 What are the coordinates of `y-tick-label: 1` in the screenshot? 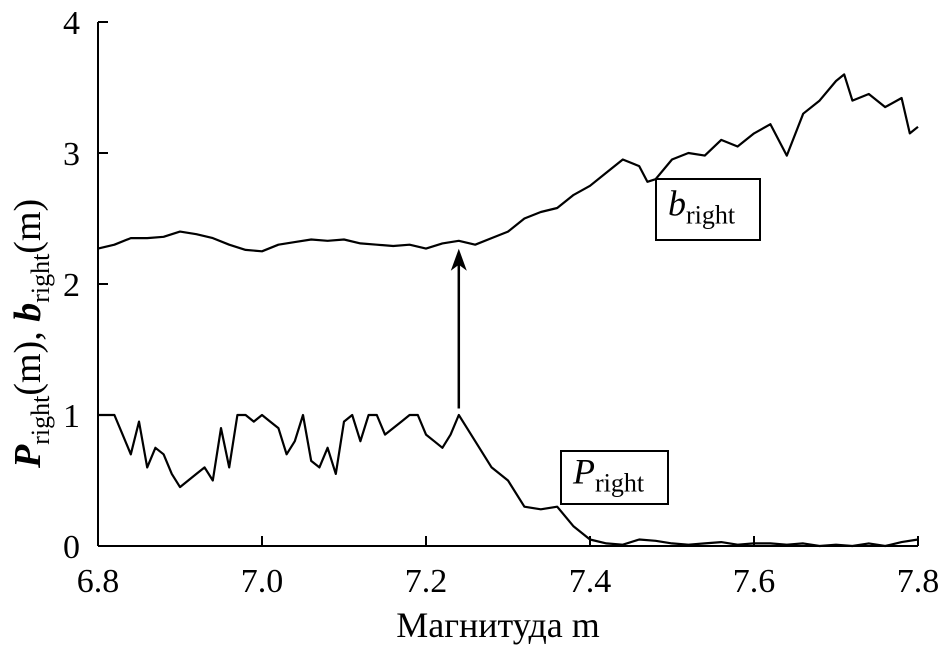 It's located at (71, 416).